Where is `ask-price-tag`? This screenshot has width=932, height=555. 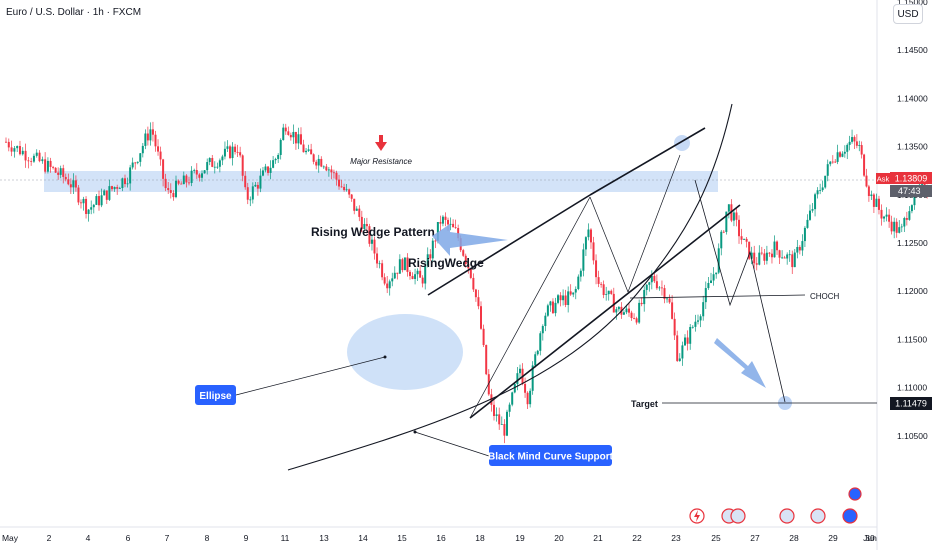
ask-price-tag is located at coordinates (911, 178).